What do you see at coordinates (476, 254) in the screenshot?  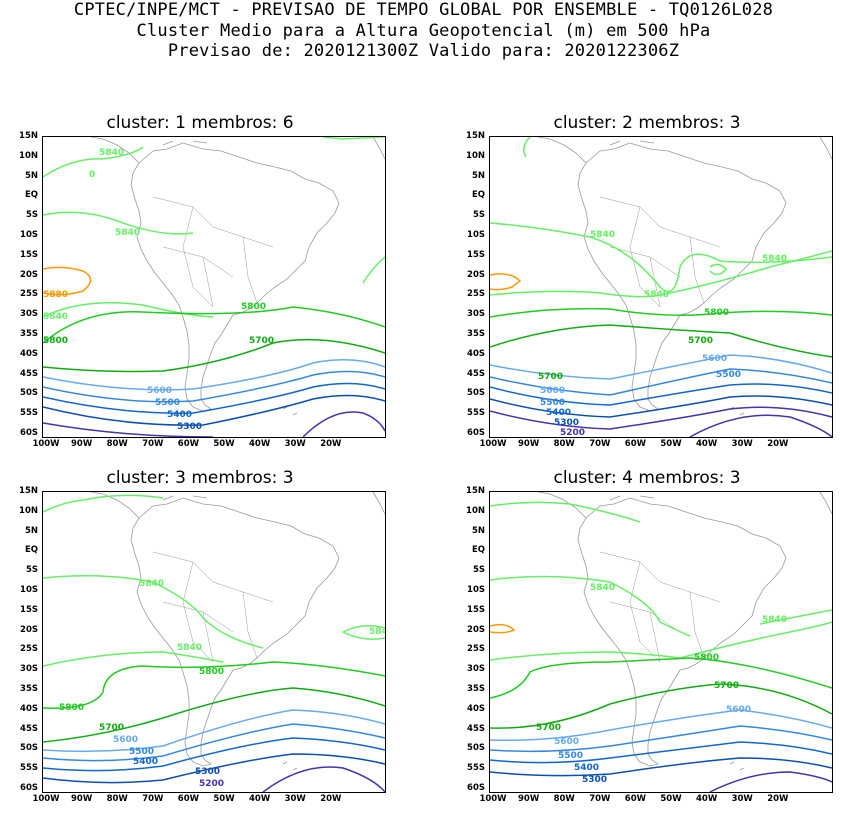 I see `latitude-label: 15S` at bounding box center [476, 254].